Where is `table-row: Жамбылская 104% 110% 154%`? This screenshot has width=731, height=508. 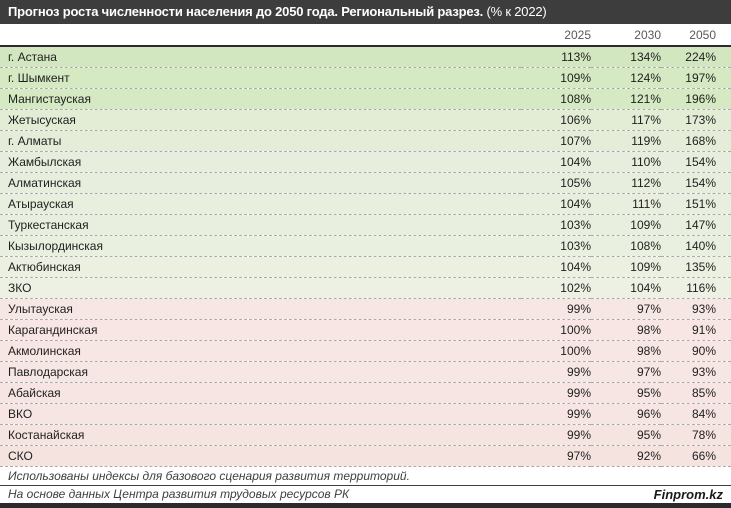 table-row: Жамбылская 104% 110% 154% is located at coordinates (365, 162).